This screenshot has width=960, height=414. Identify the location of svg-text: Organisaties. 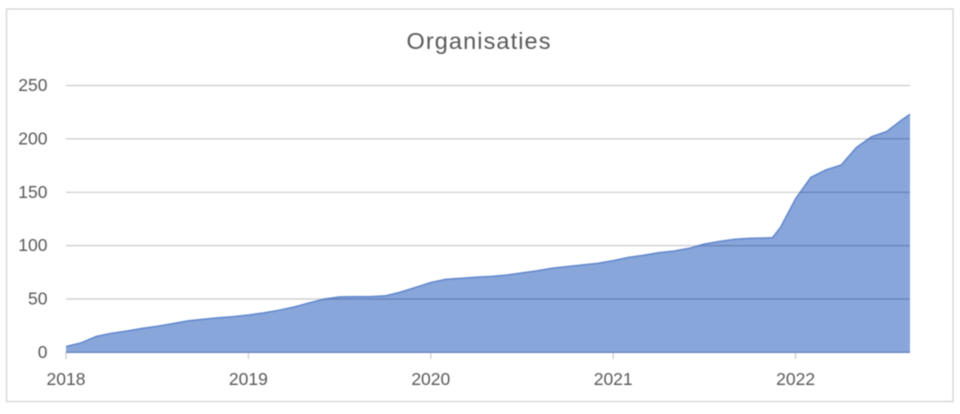
(478, 41).